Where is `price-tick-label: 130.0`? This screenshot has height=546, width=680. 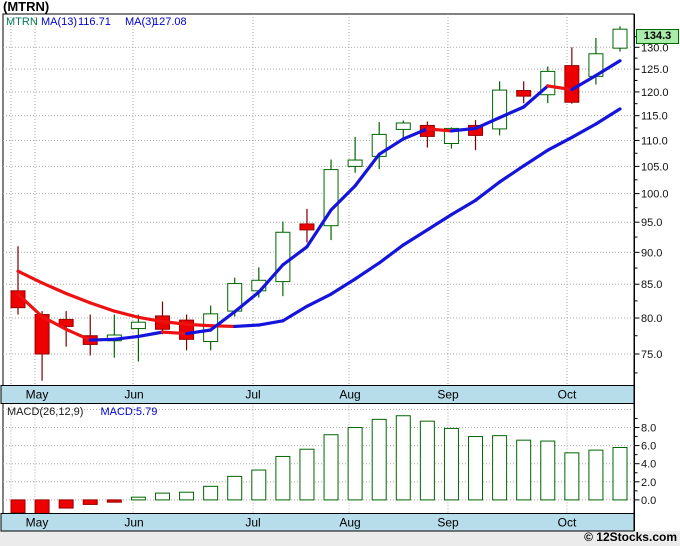 price-tick-label: 130.0 is located at coordinates (655, 48).